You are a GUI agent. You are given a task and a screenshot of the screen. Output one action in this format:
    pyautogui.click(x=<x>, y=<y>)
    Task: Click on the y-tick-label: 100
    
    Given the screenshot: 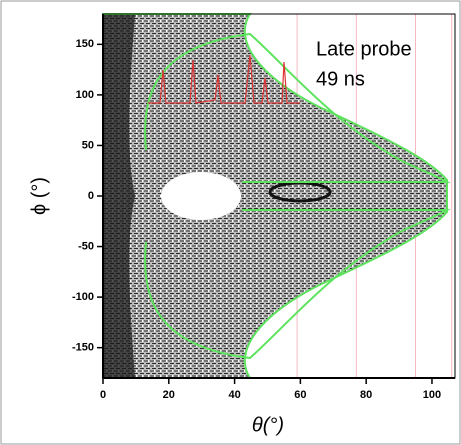 What is the action you would take?
    pyautogui.click(x=85, y=95)
    